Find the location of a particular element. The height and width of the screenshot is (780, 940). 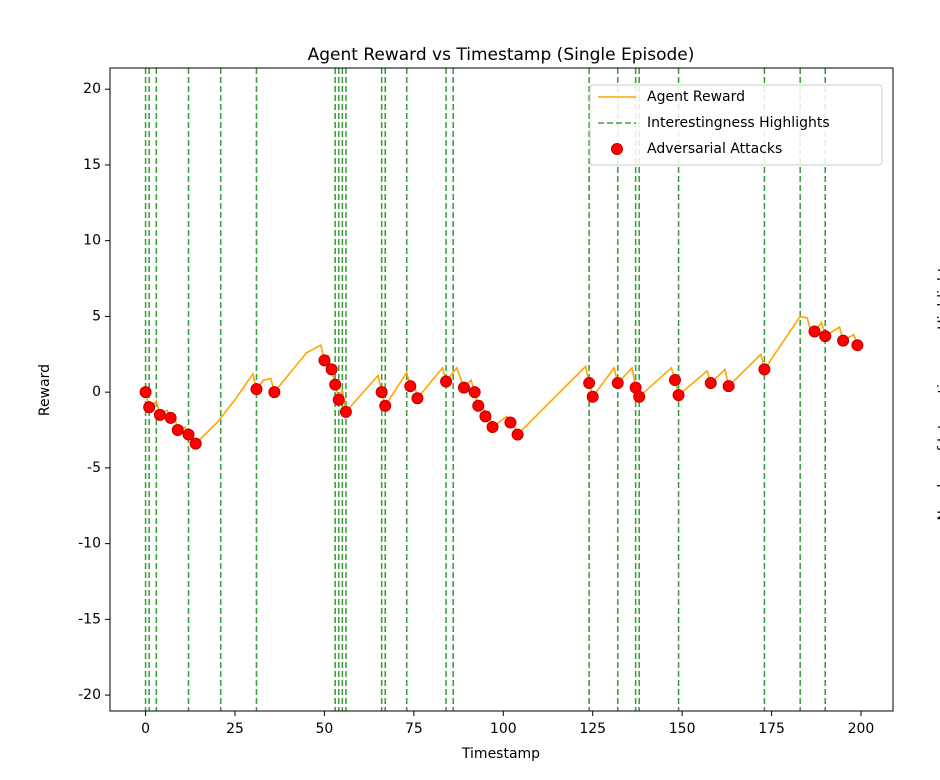

x-tick-label: 0 is located at coordinates (145, 729).